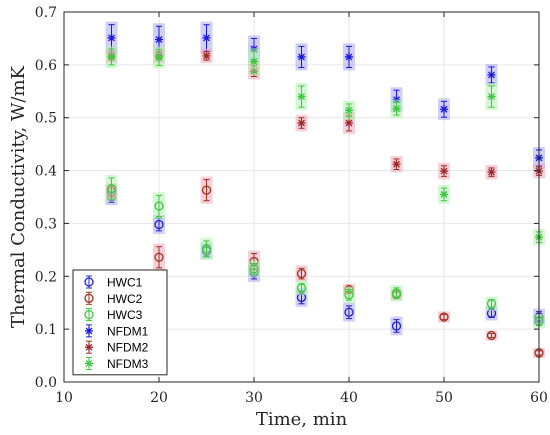 The width and height of the screenshot is (550, 435). I want to click on legend-label: NFDM1, so click(128, 331).